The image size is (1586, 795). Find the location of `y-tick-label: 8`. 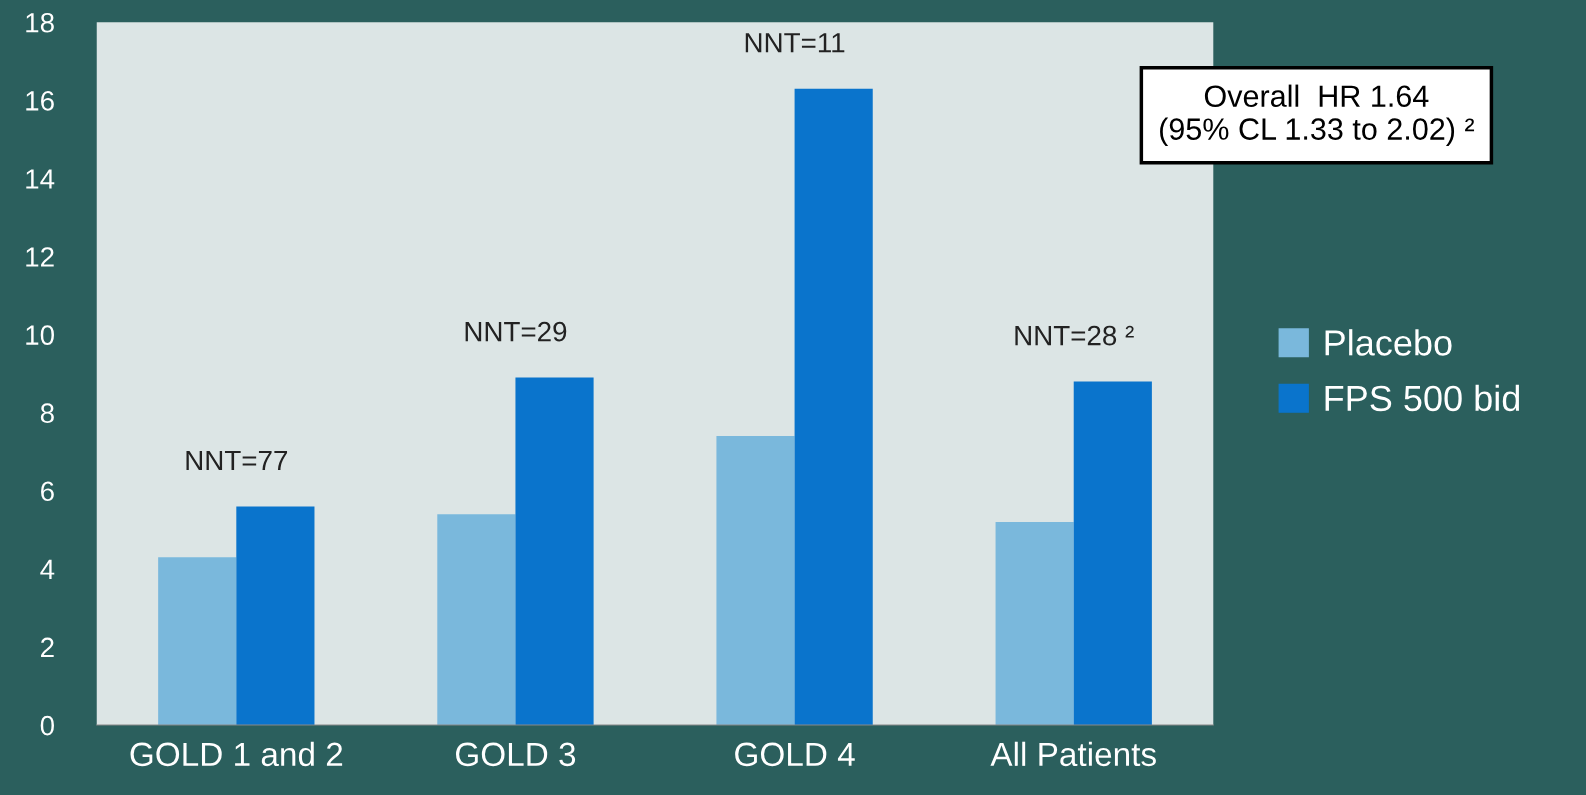

y-tick-label: 8 is located at coordinates (47, 413).